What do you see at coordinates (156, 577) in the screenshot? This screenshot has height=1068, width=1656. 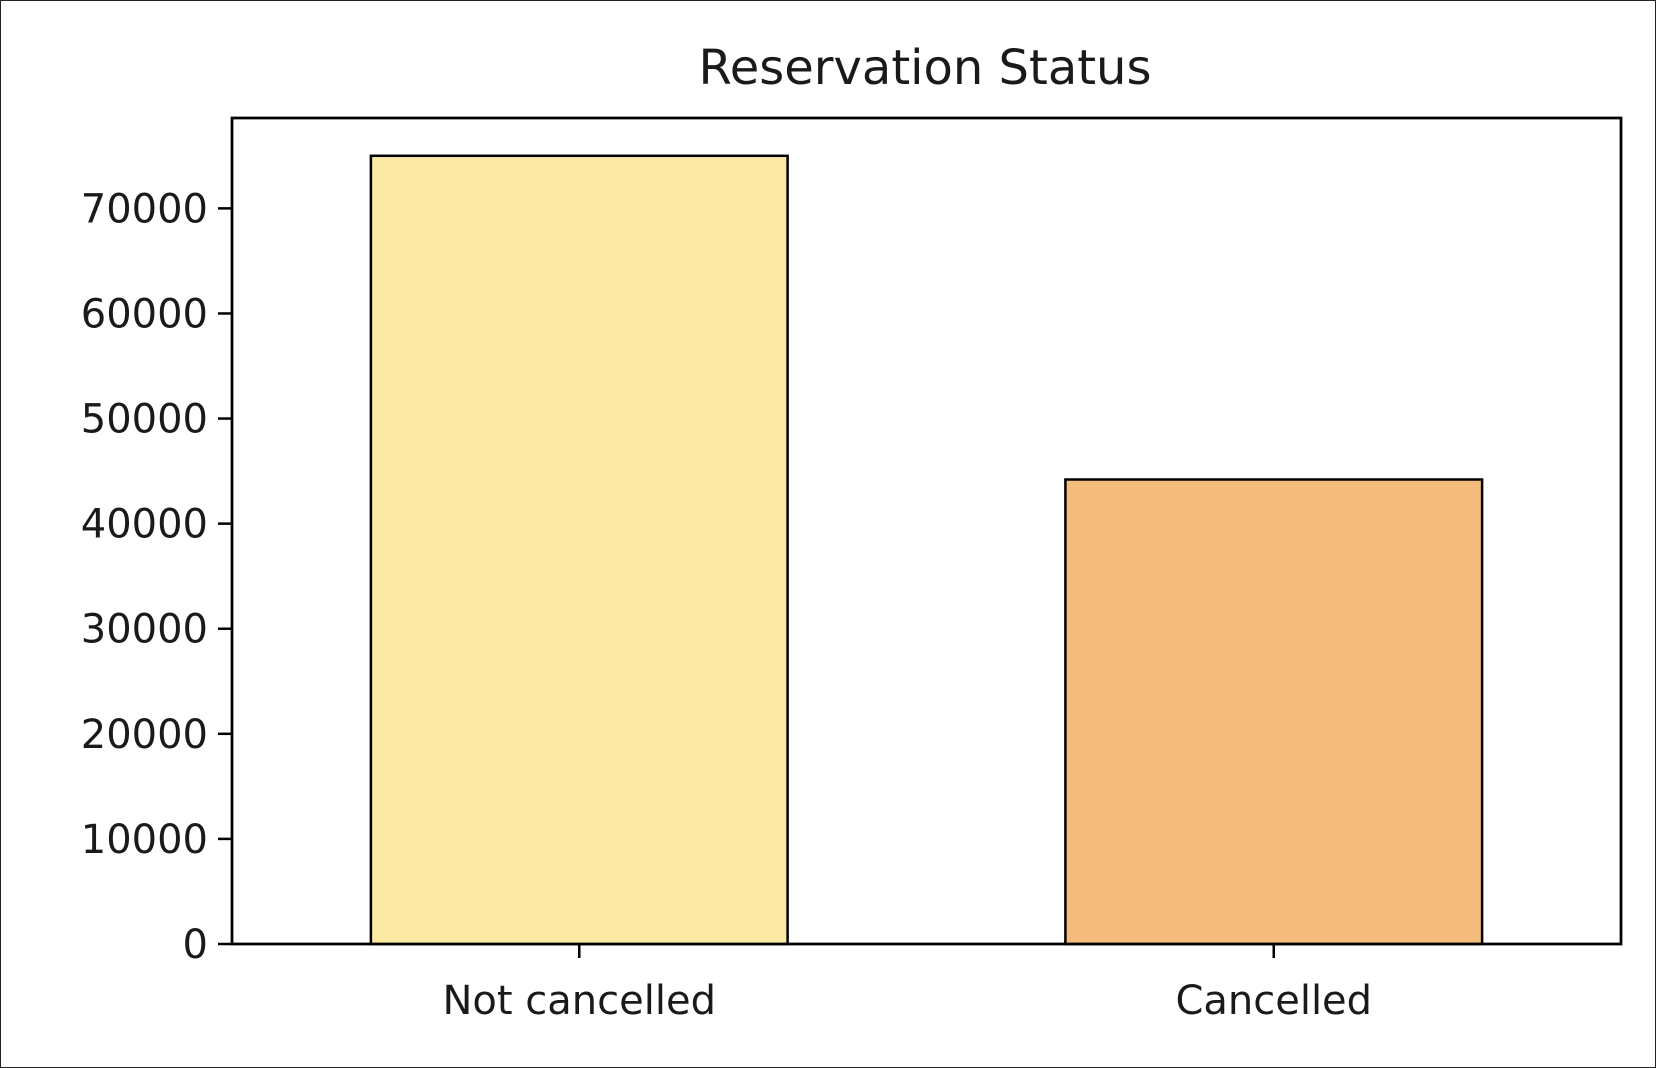 I see `y-axis: 0 10000 20000 30000 40000 50000 60000 70000` at bounding box center [156, 577].